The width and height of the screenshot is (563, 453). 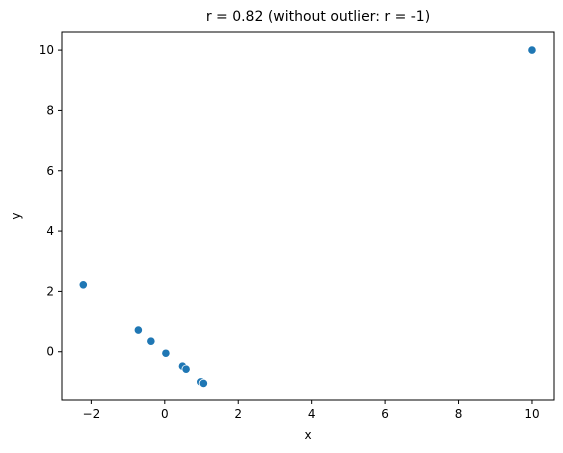 I want to click on chart-title: r = 0.82 (without outlier: r = -1), so click(x=318, y=17).